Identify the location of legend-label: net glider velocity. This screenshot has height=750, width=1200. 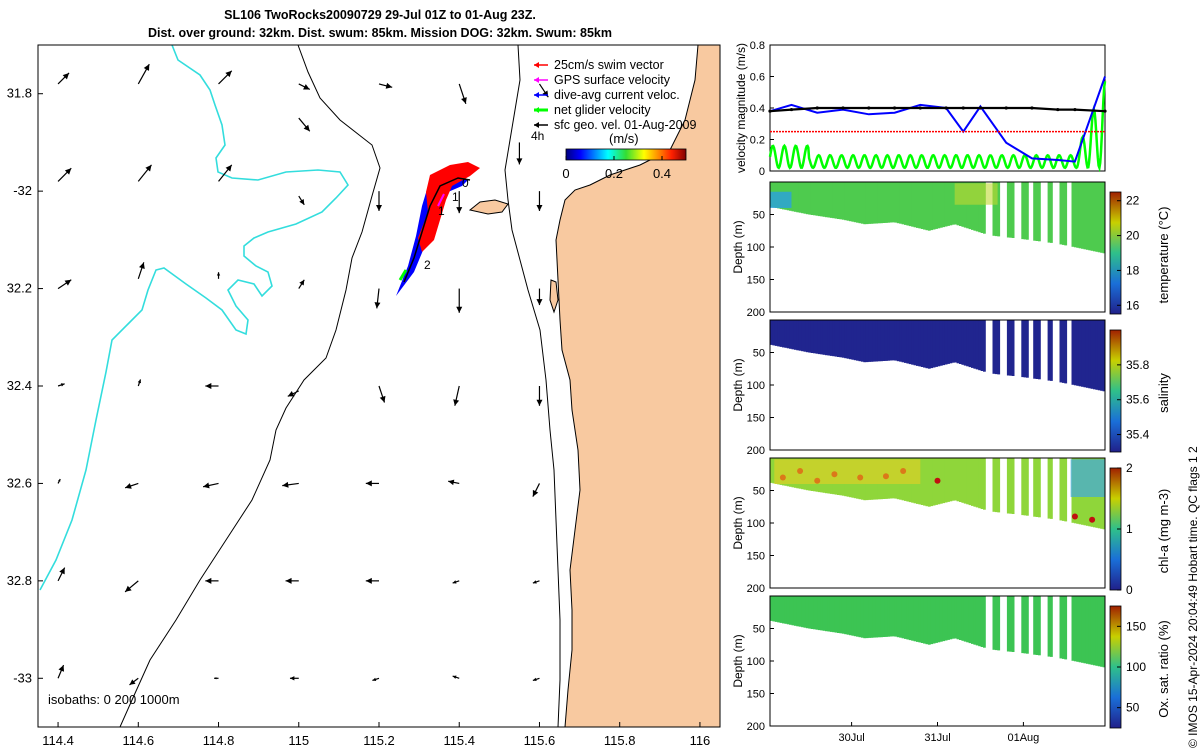
(602, 110).